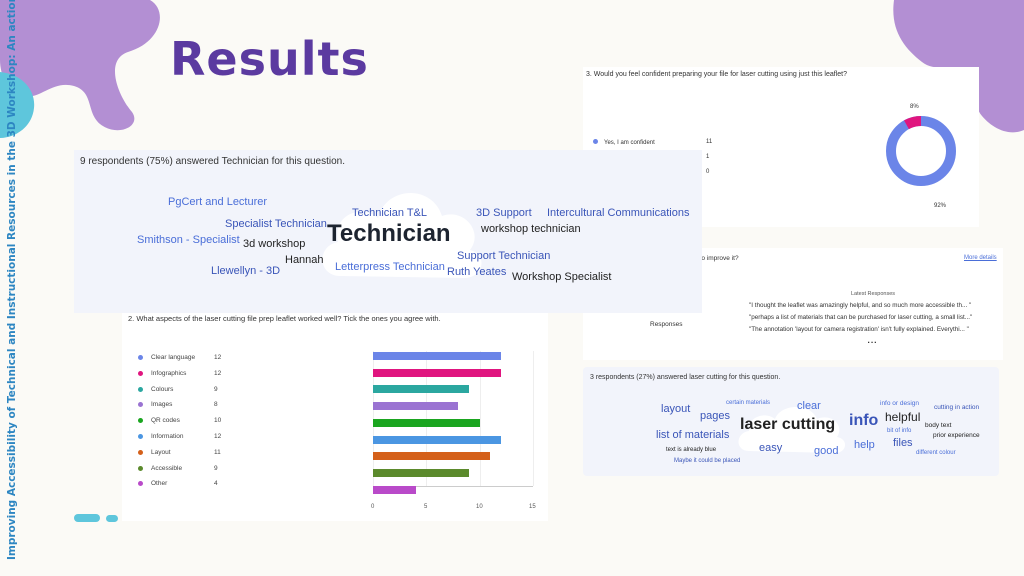 This screenshot has height=576, width=1024. I want to click on x-tick-label: 0, so click(373, 507).